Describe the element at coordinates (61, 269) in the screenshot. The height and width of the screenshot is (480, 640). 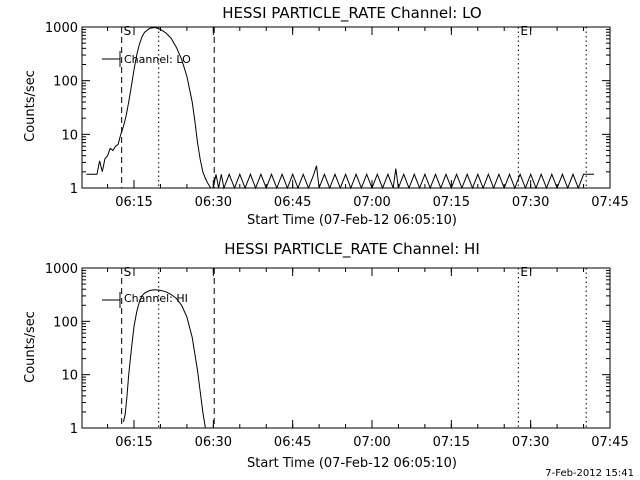
I see `hi-y-tick-label: 1000` at that location.